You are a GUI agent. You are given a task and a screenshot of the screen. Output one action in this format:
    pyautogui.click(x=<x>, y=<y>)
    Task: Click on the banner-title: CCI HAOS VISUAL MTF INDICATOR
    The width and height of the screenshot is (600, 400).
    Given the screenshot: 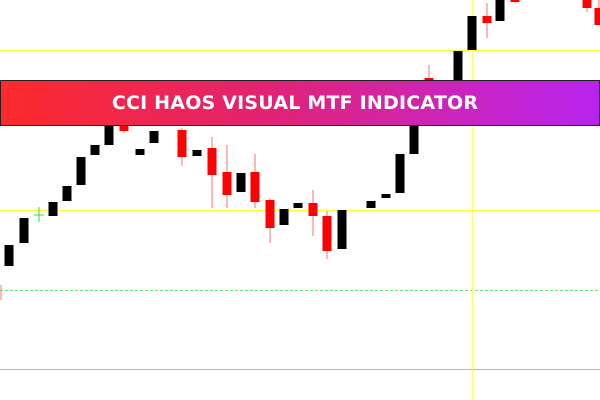 What is the action you would take?
    pyautogui.click(x=295, y=103)
    